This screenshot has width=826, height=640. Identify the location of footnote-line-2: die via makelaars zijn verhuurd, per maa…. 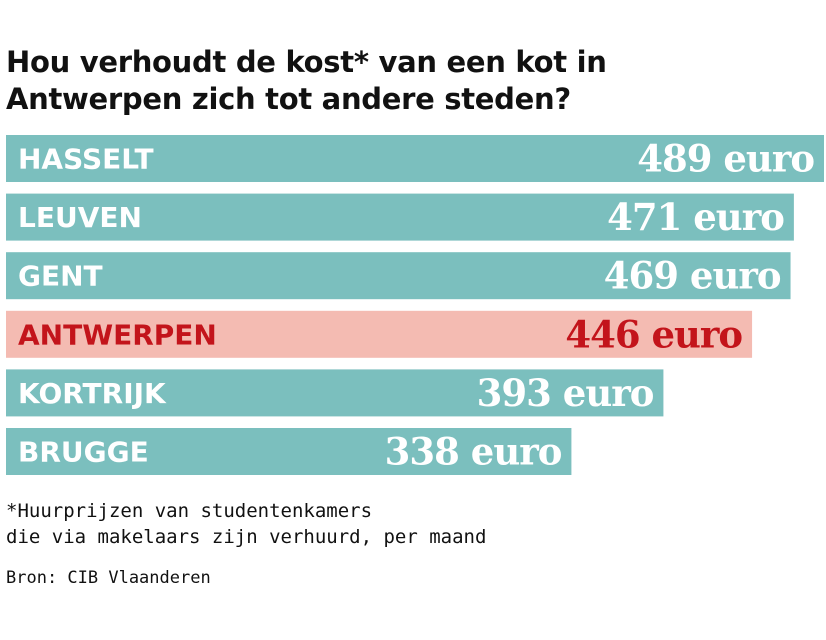
(246, 537).